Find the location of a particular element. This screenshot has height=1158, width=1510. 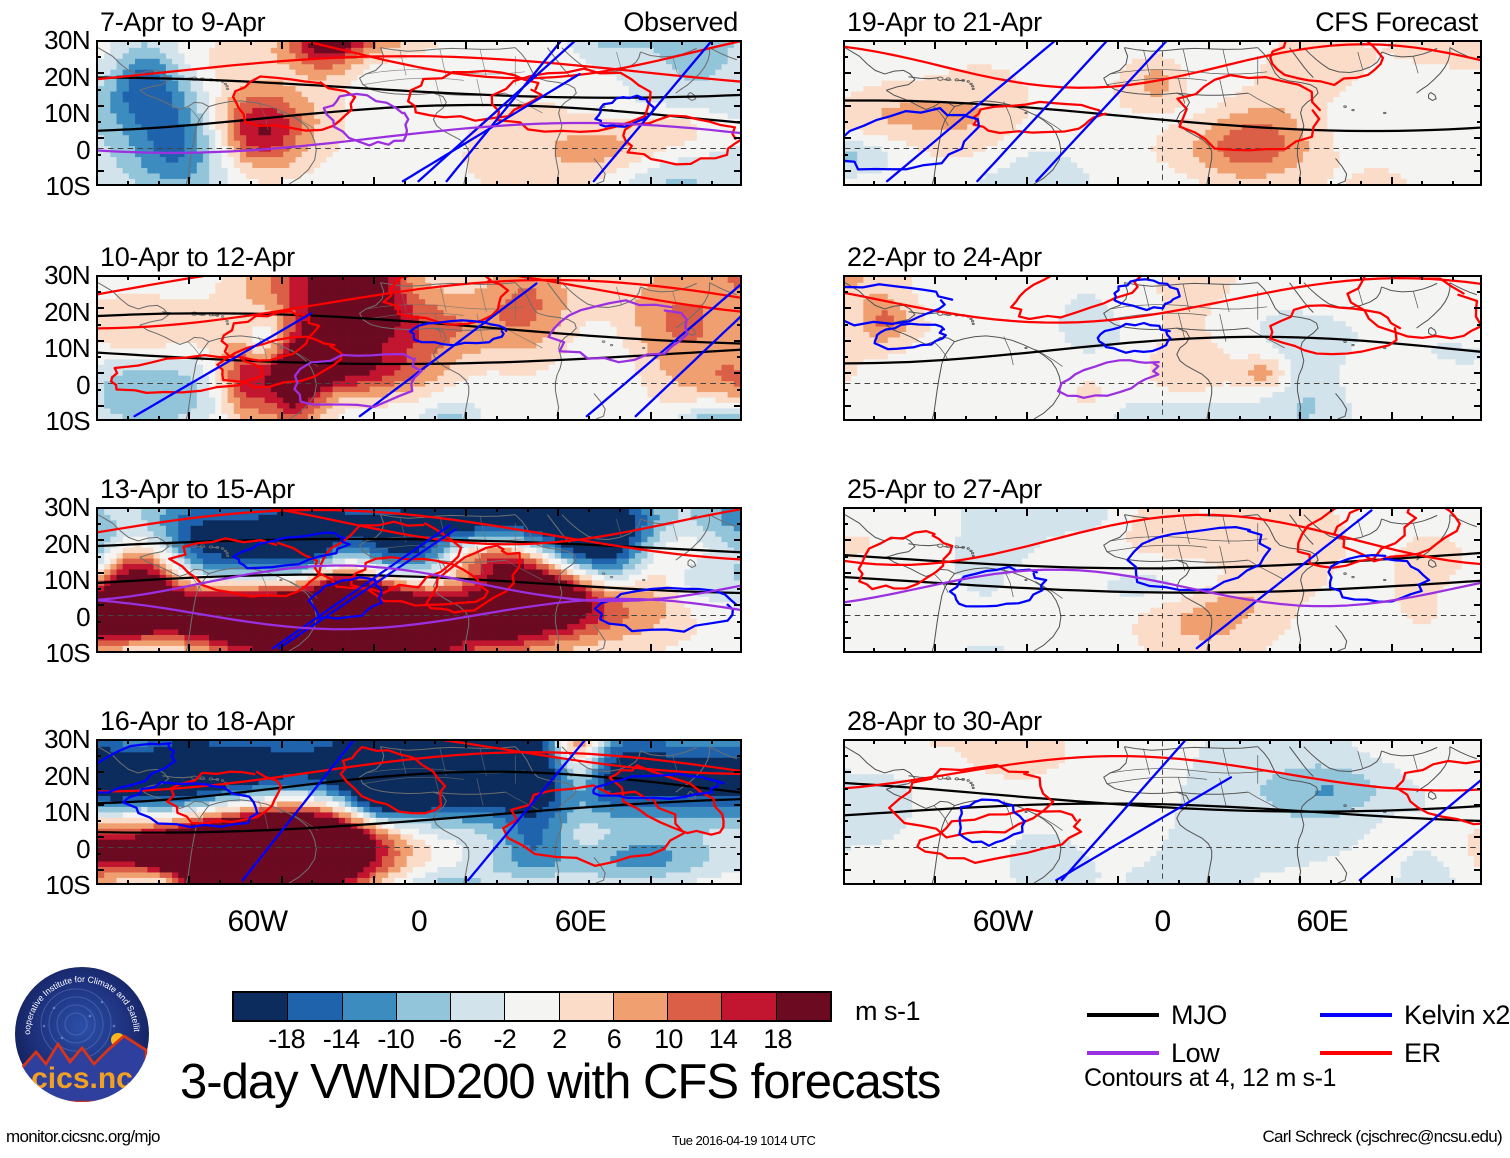

colorbar-tick--14: -14 is located at coordinates (341, 1039).